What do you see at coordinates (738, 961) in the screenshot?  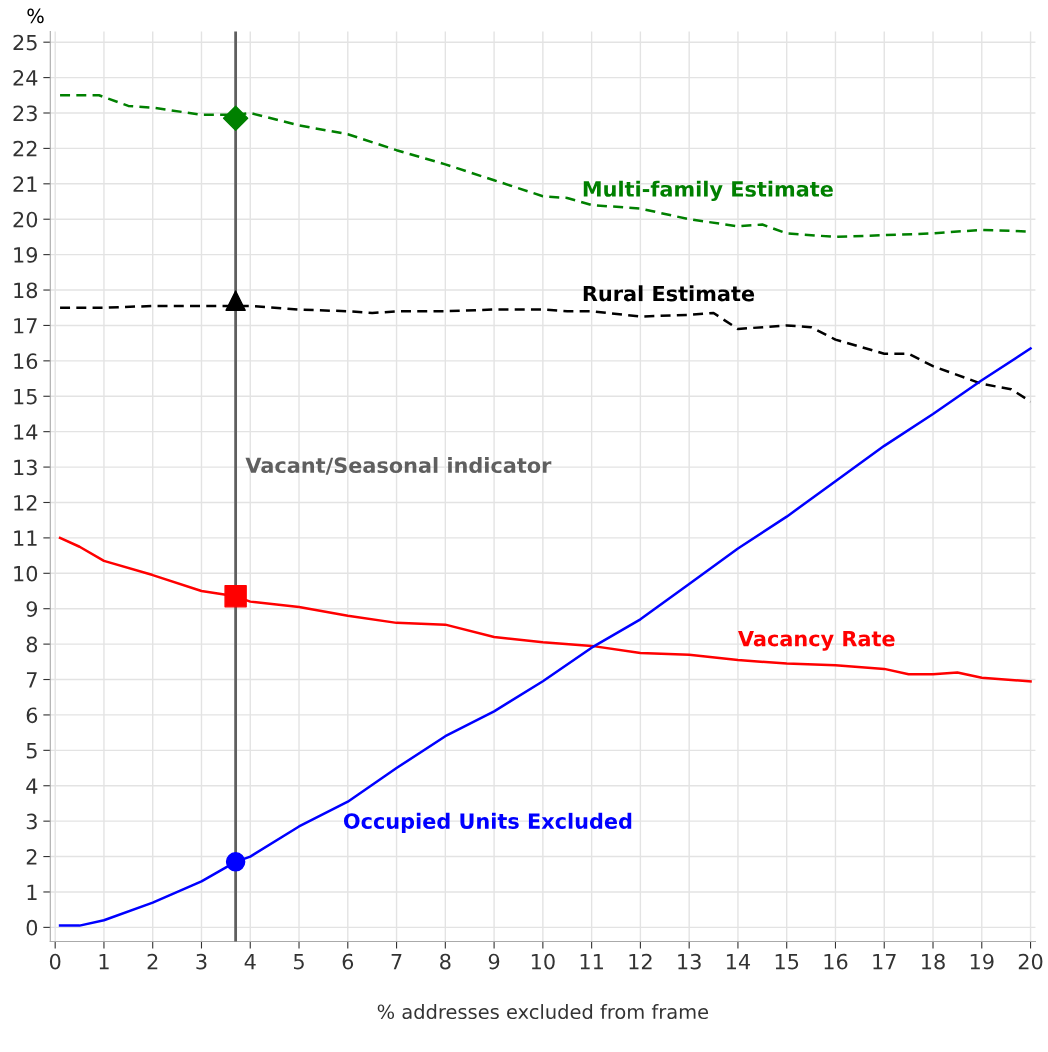 I see `x-tick-label: 14` at bounding box center [738, 961].